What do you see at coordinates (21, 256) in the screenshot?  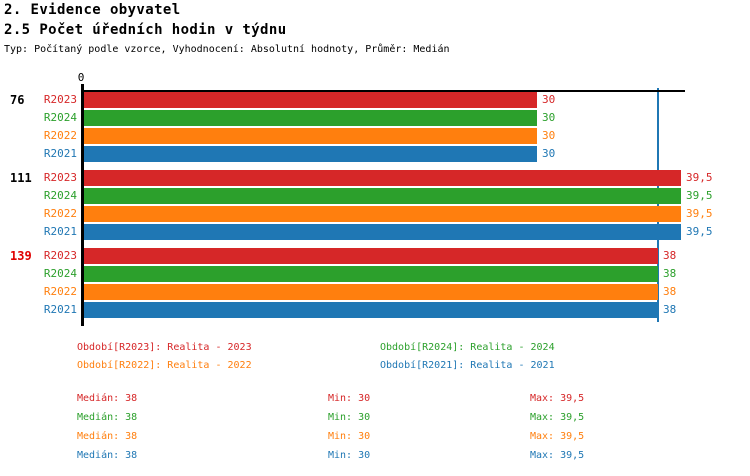 I see `group-label: 139` at bounding box center [21, 256].